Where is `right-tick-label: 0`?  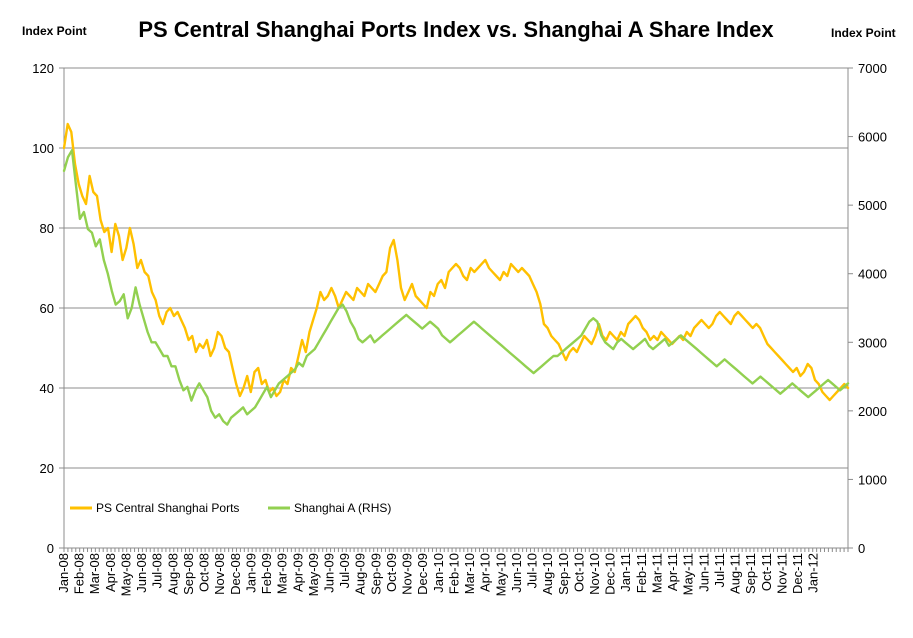
right-tick-label: 0 is located at coordinates (861, 548).